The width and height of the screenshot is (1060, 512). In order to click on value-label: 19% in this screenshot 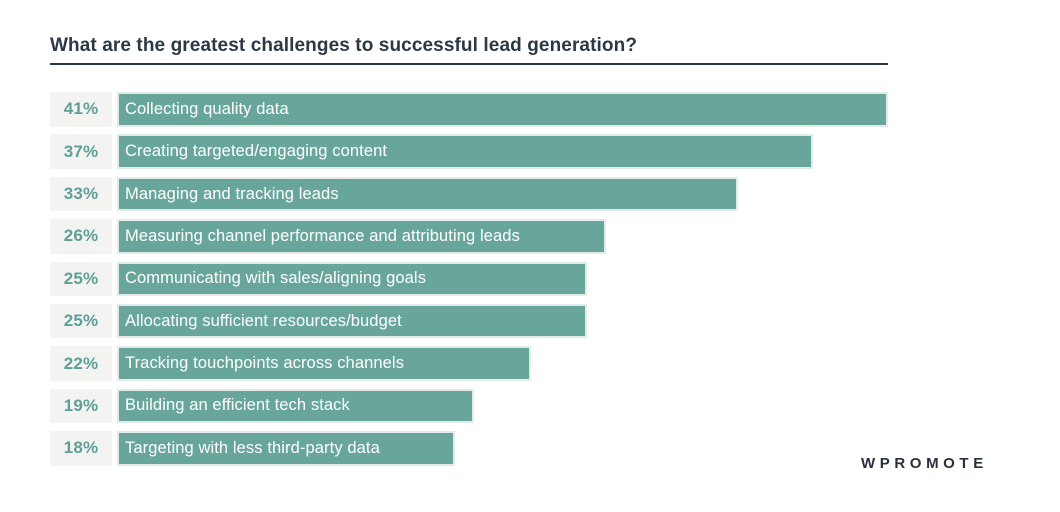, I will do `click(81, 406)`.